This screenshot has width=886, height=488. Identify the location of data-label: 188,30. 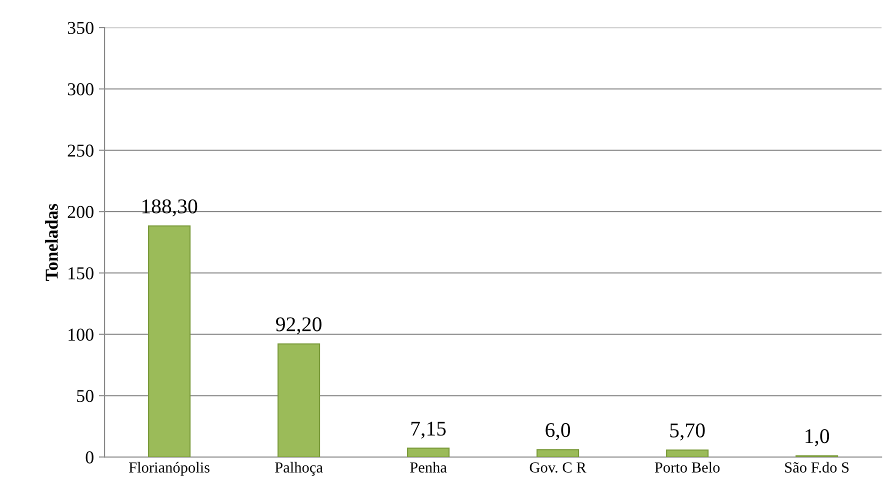
(170, 207).